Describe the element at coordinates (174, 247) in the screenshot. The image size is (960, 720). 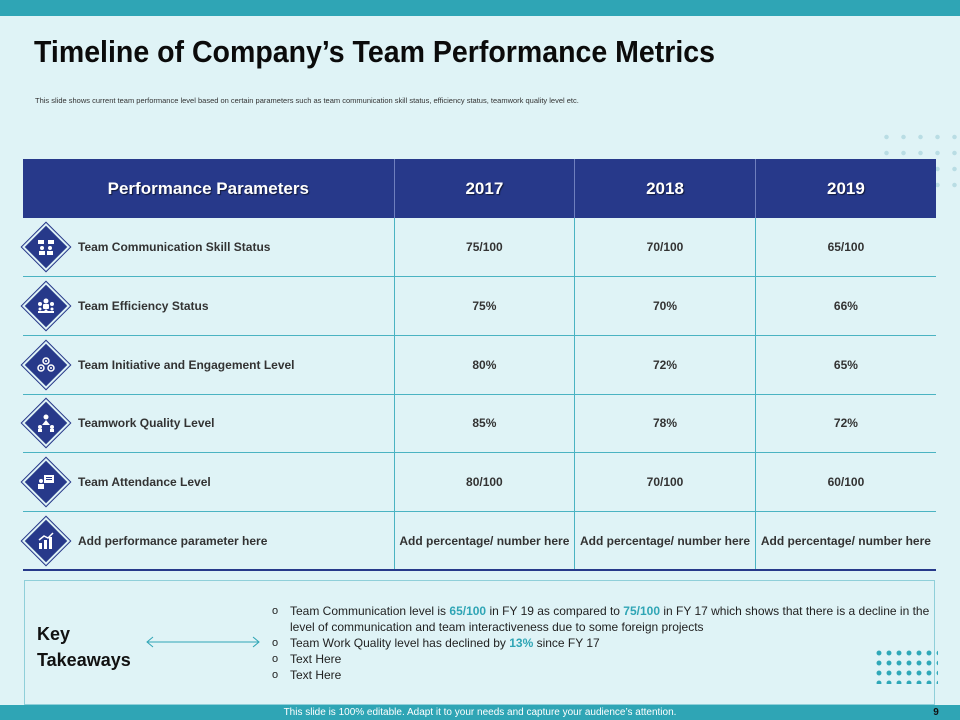
I see `parameter-label: Team Communication Skill Status` at that location.